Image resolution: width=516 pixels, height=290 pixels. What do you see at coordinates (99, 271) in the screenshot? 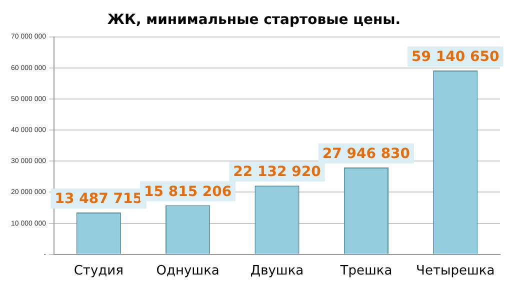
I see `x-tick-label: Студия` at bounding box center [99, 271].